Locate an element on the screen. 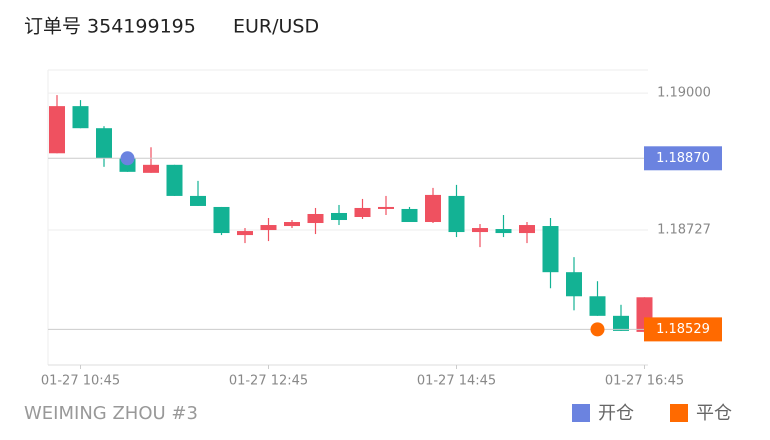  y-tick-label: 1.18727 is located at coordinates (684, 230).